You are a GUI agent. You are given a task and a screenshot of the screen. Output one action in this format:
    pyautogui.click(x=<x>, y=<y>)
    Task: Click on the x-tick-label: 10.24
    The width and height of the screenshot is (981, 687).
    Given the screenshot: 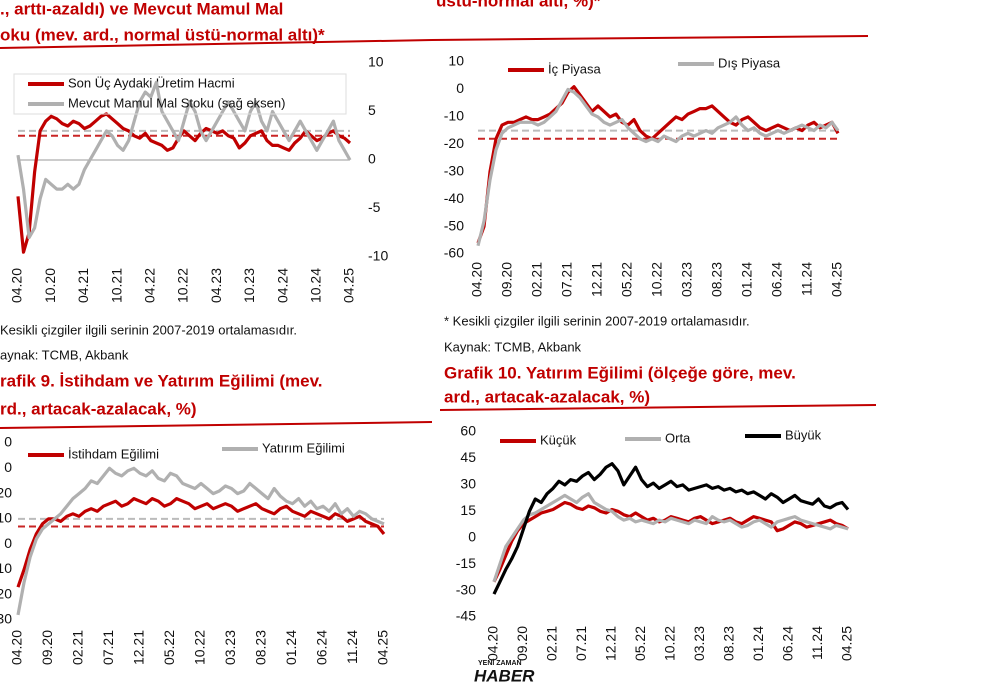 What is the action you would take?
    pyautogui.click(x=316, y=285)
    